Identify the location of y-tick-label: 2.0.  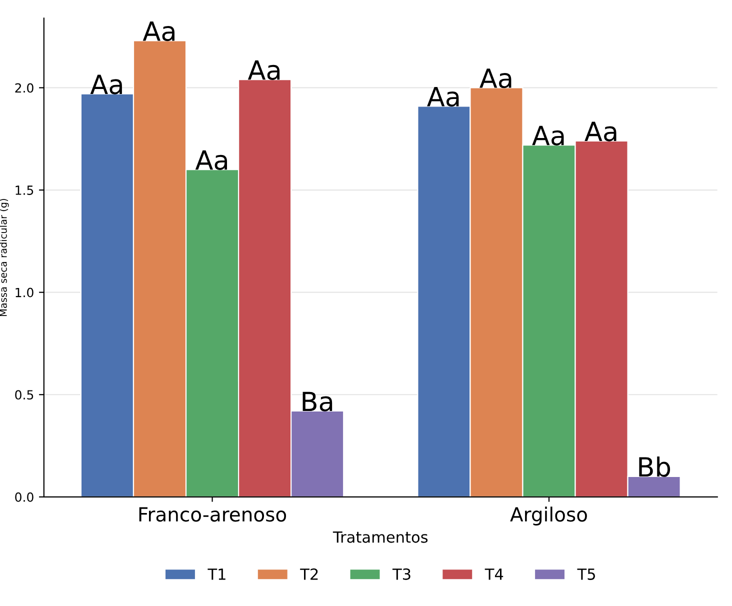
(24, 88).